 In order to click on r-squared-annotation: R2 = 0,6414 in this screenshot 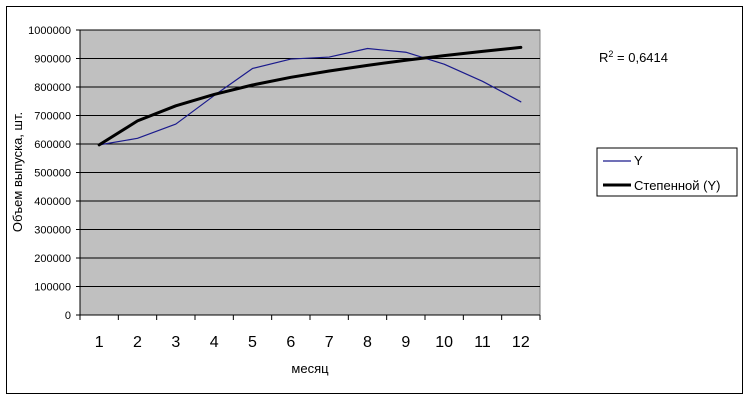, I will do `click(633, 57)`.